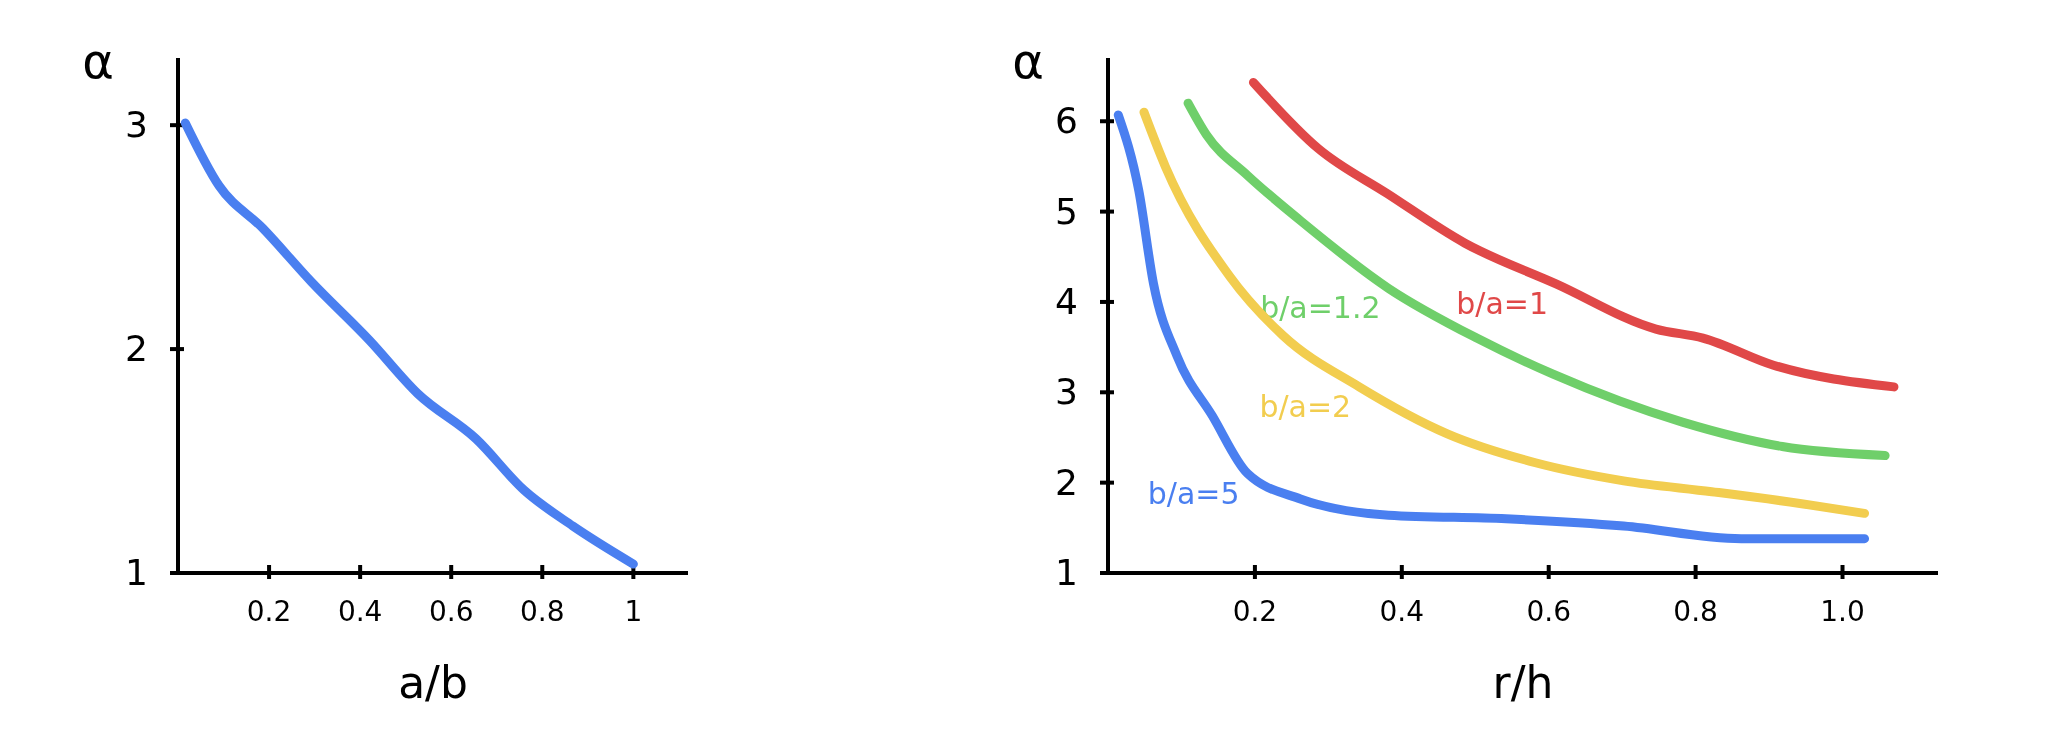  Describe the element at coordinates (1305, 406) in the screenshot. I see `series-label: b/a=2` at that location.